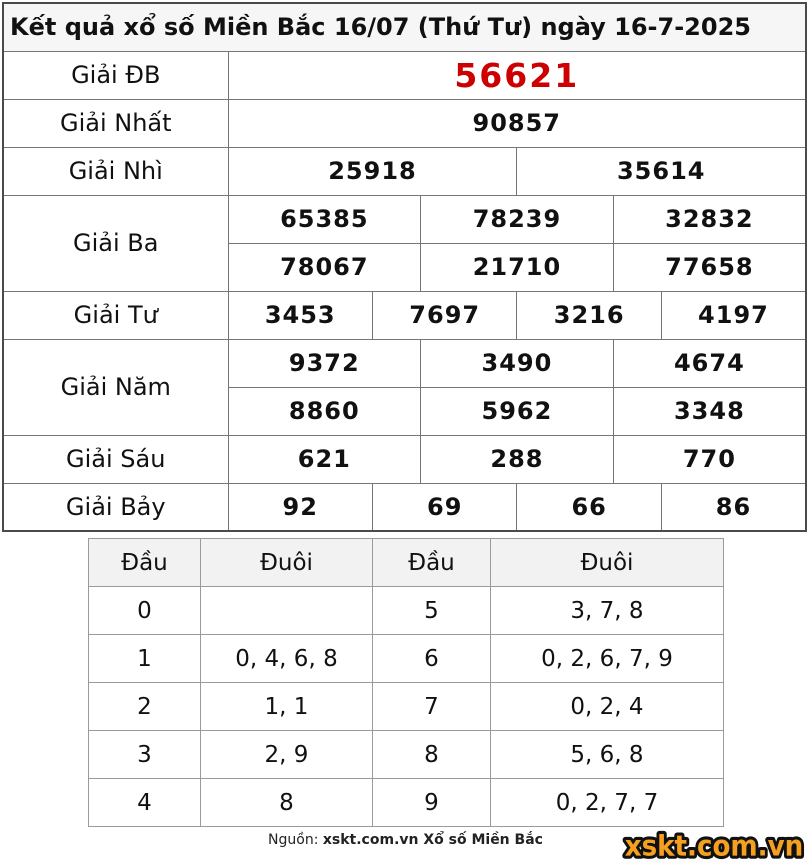 This screenshot has height=865, width=809. Describe the element at coordinates (517, 267) in the screenshot. I see `prize-value: 21710` at that location.